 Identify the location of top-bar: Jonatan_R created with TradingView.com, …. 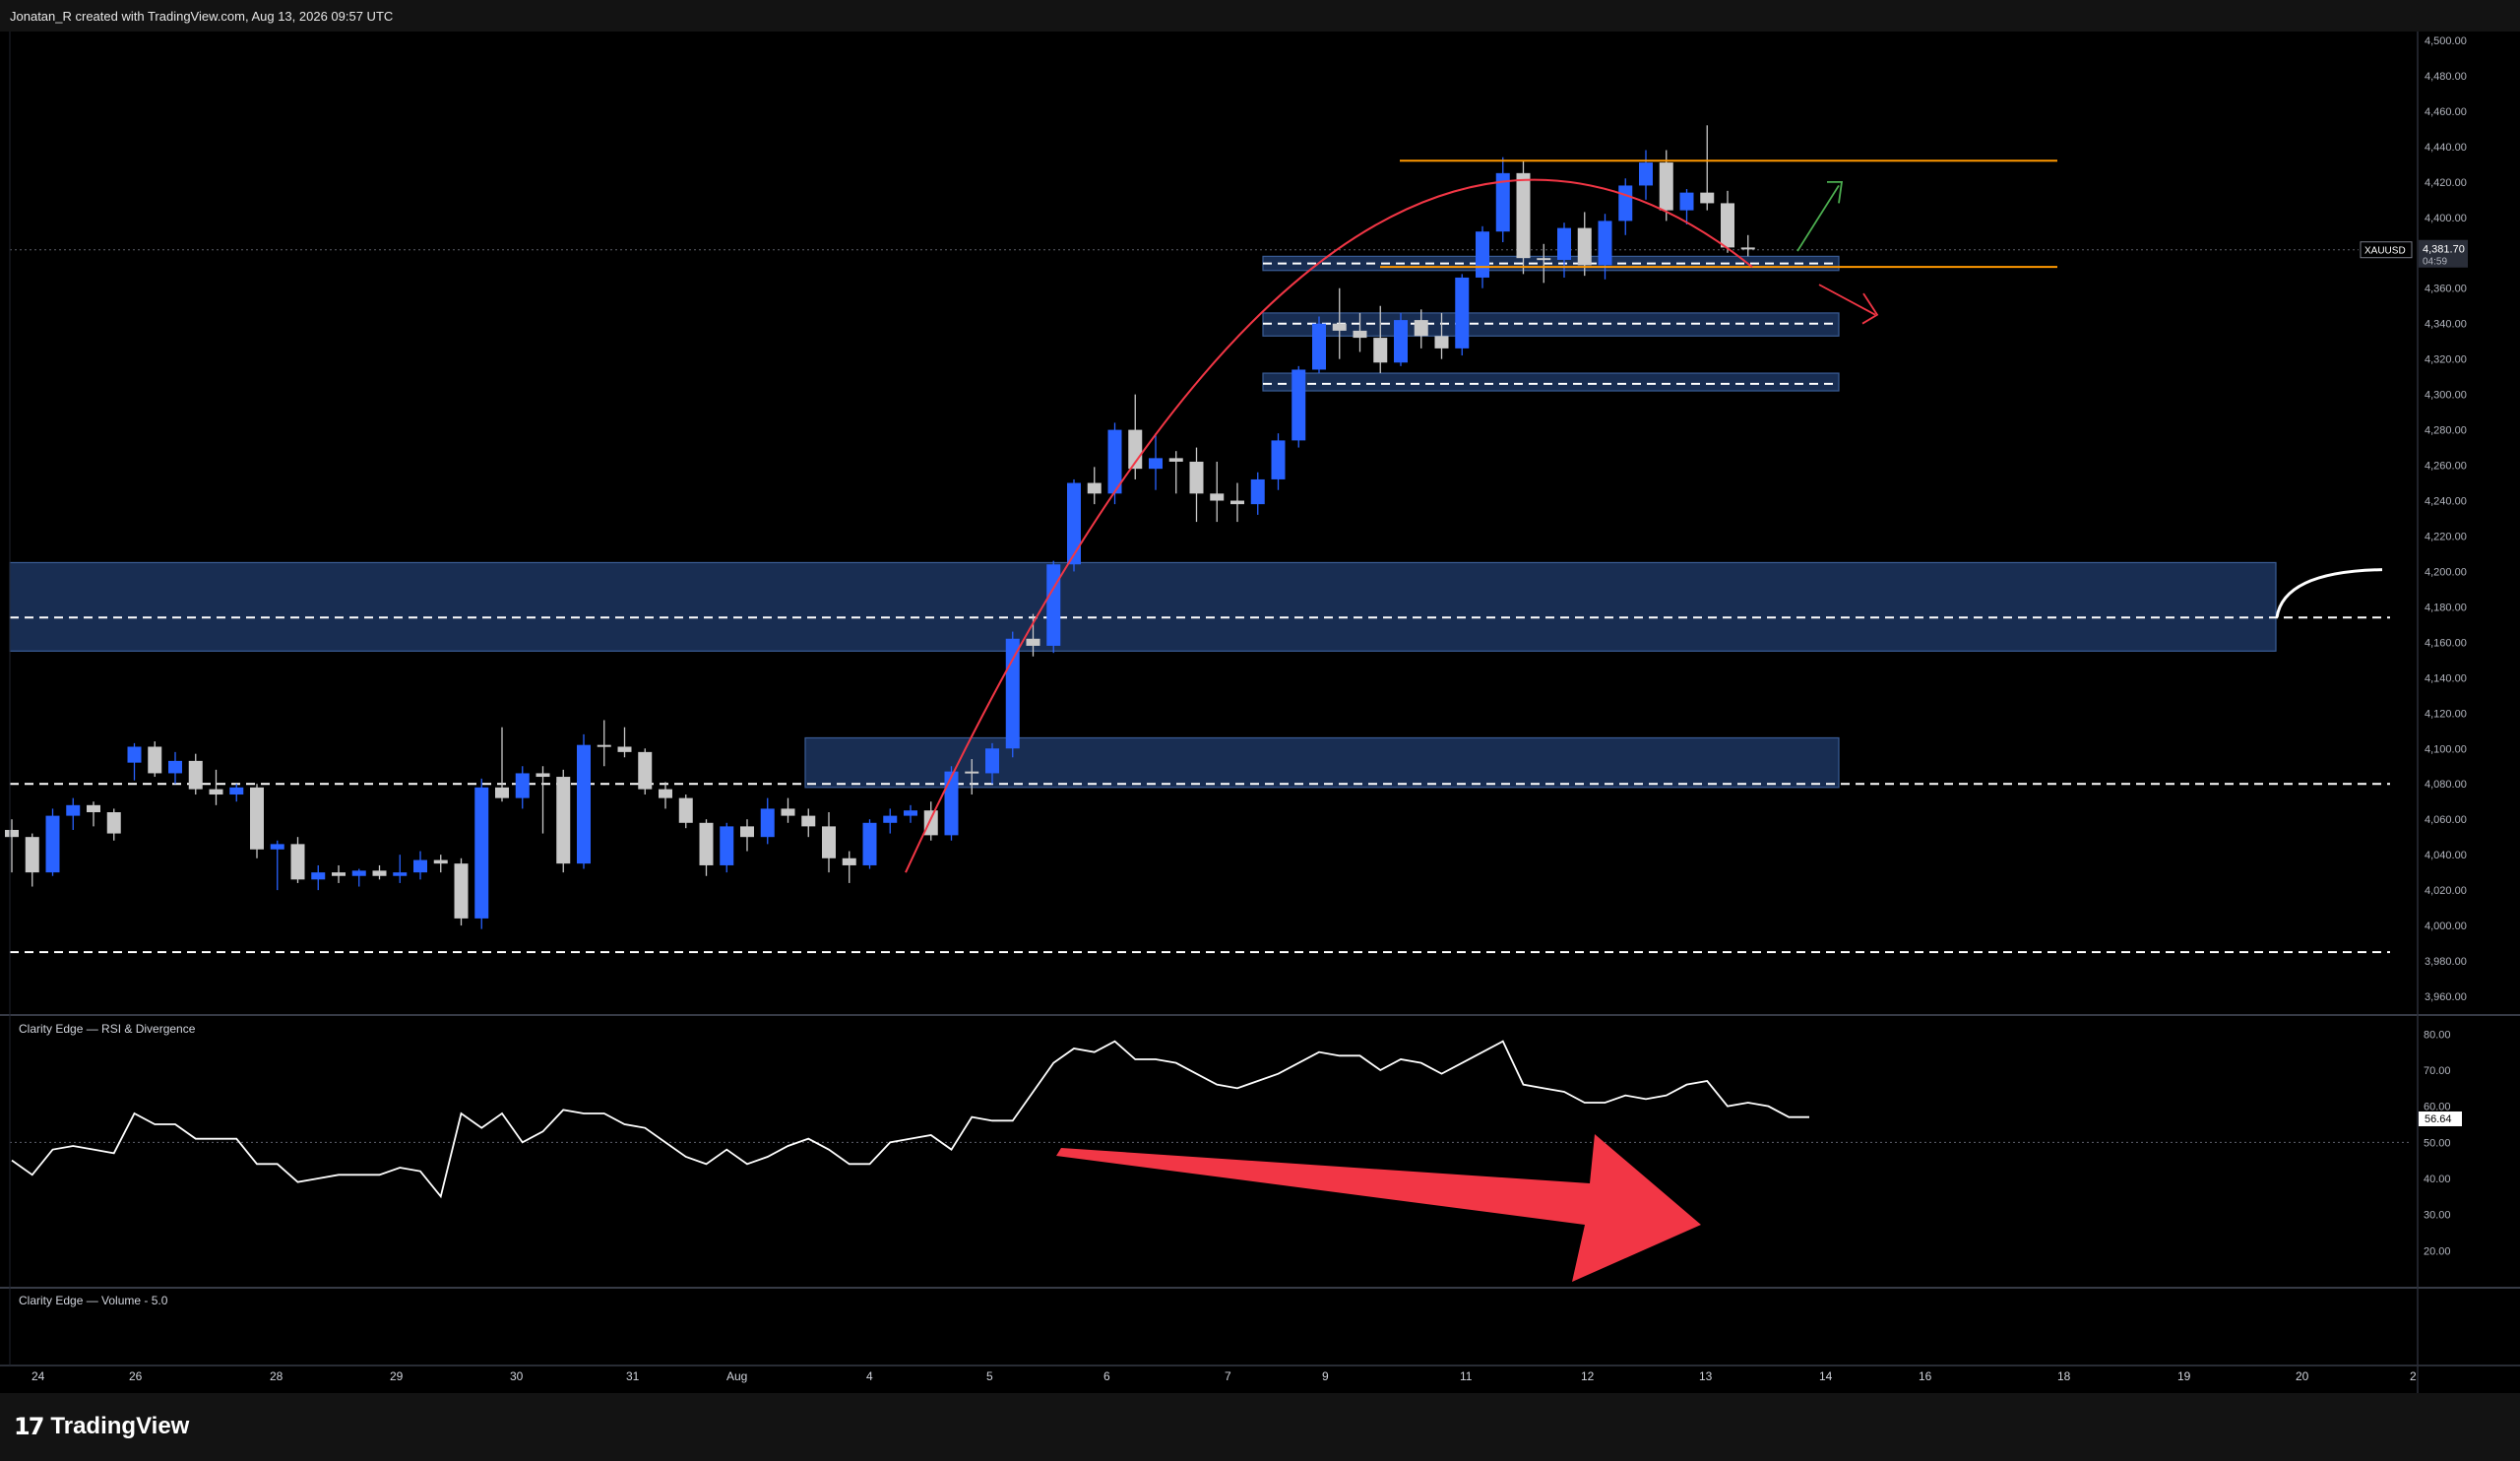
(1260, 16).